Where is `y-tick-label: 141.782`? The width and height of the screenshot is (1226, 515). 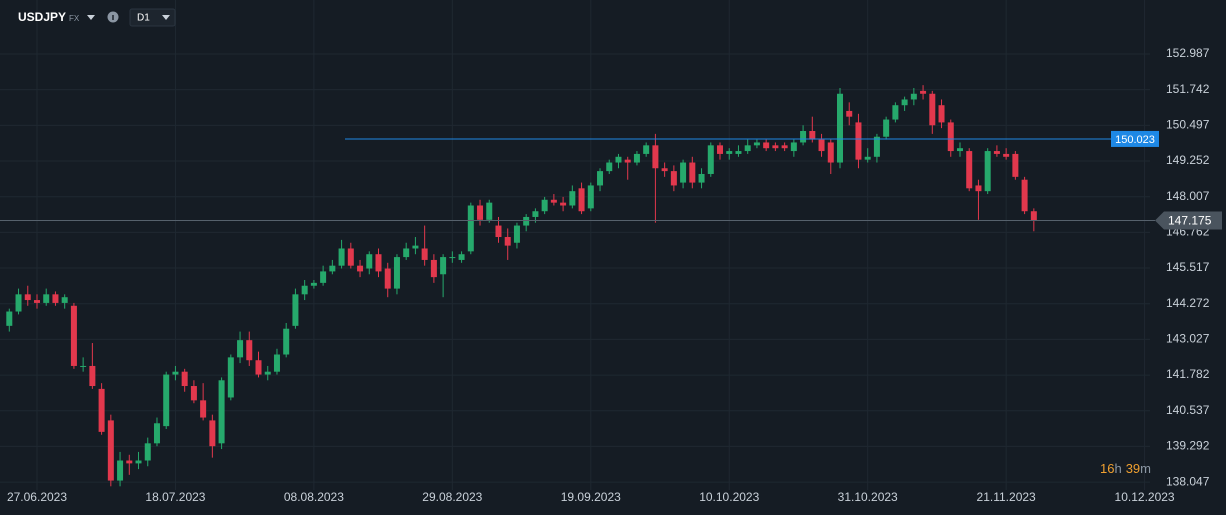
y-tick-label: 141.782 is located at coordinates (1188, 374).